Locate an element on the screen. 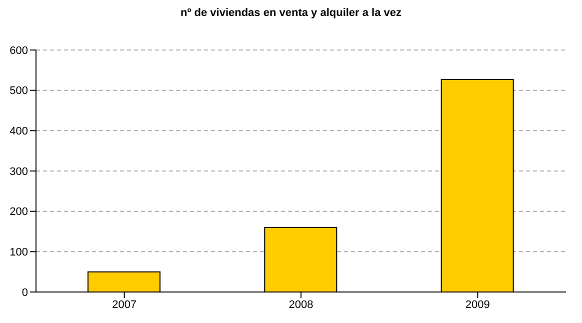 The image size is (582, 323). x-tick-label: 2007 is located at coordinates (124, 304).